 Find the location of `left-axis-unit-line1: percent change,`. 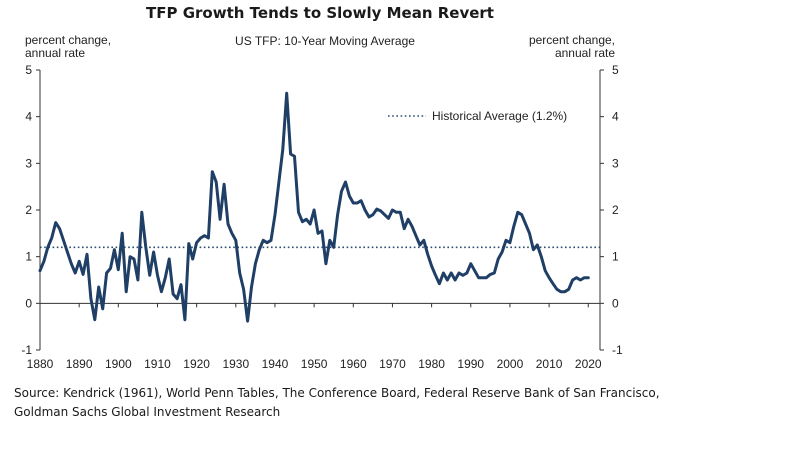

left-axis-unit-line1: percent change, is located at coordinates (68, 40).